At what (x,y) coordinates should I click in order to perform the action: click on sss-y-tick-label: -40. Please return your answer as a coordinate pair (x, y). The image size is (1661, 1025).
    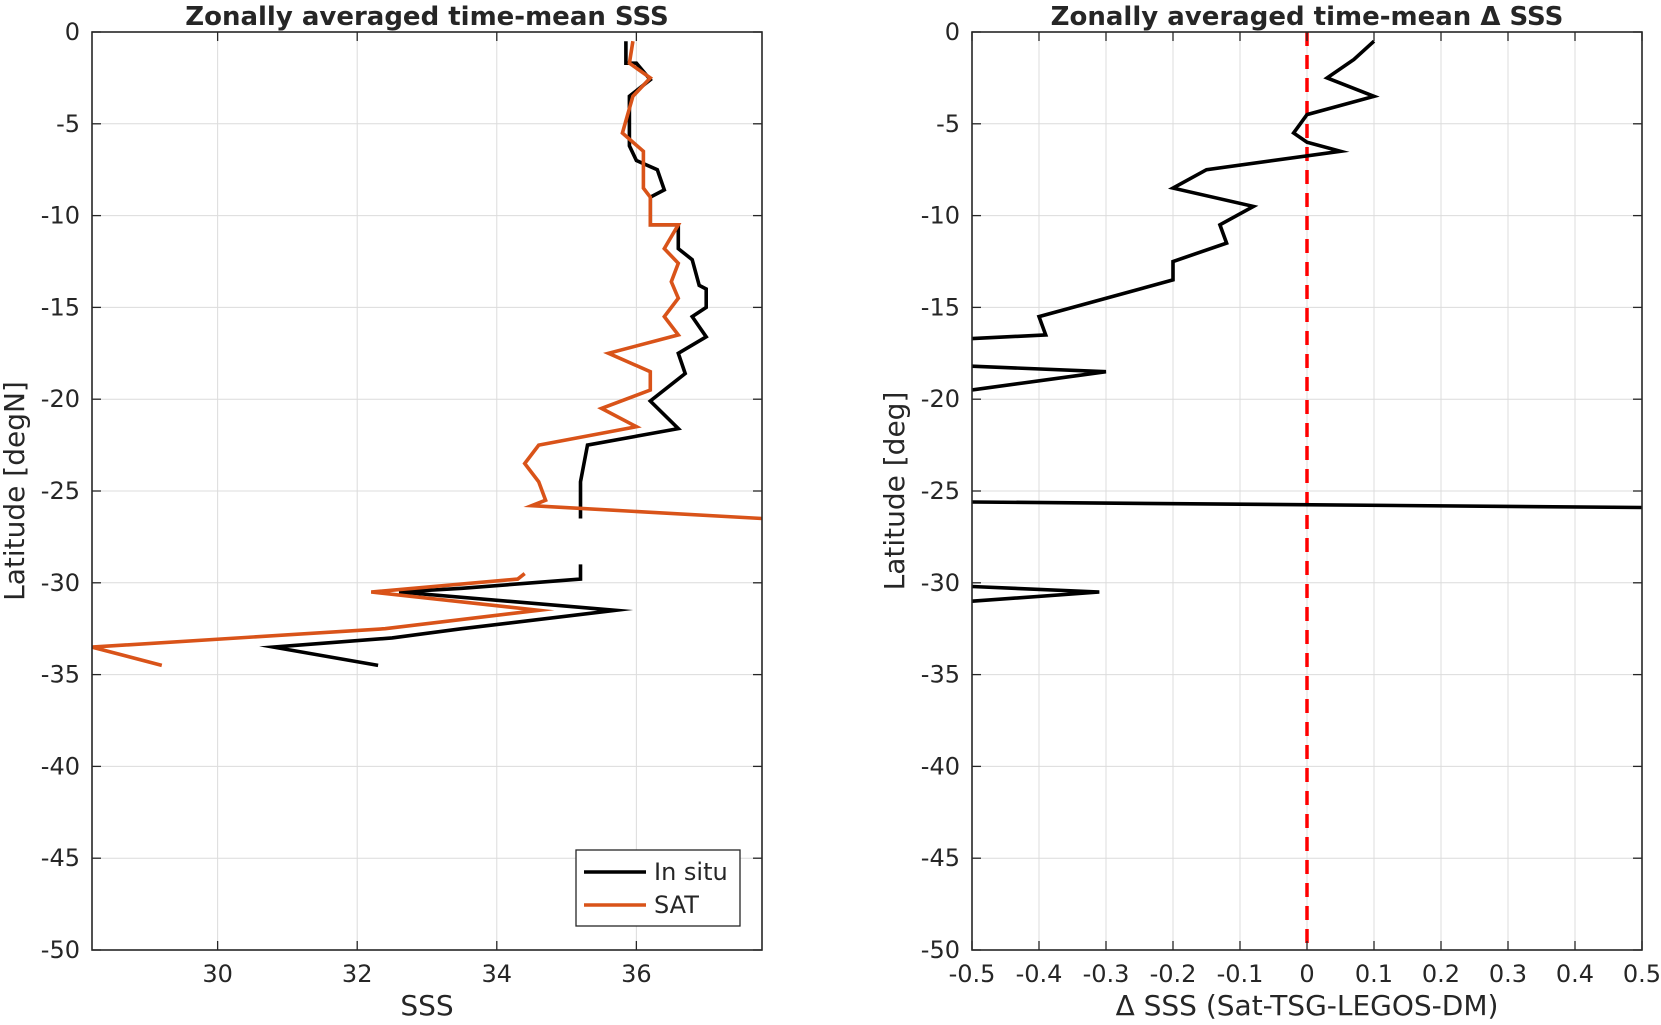
    Looking at the image, I should click on (60, 766).